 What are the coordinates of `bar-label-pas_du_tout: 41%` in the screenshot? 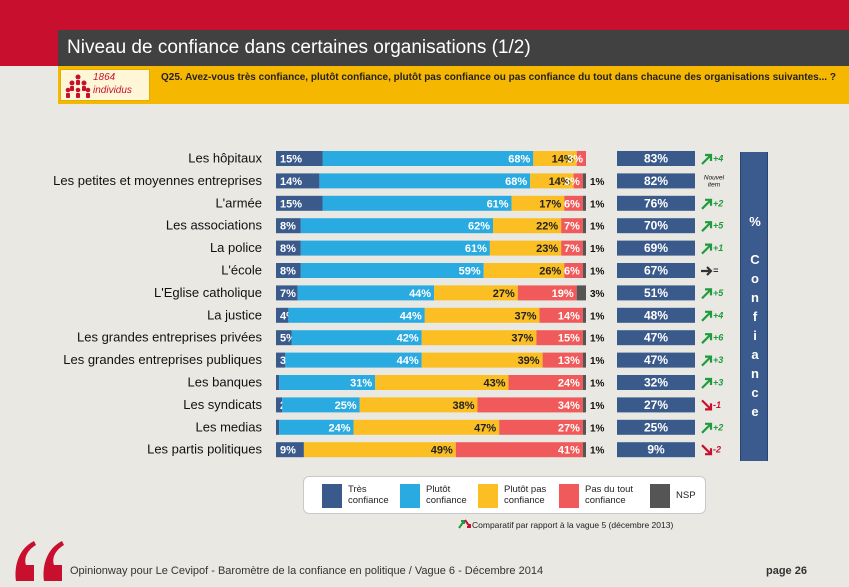 It's located at (569, 451).